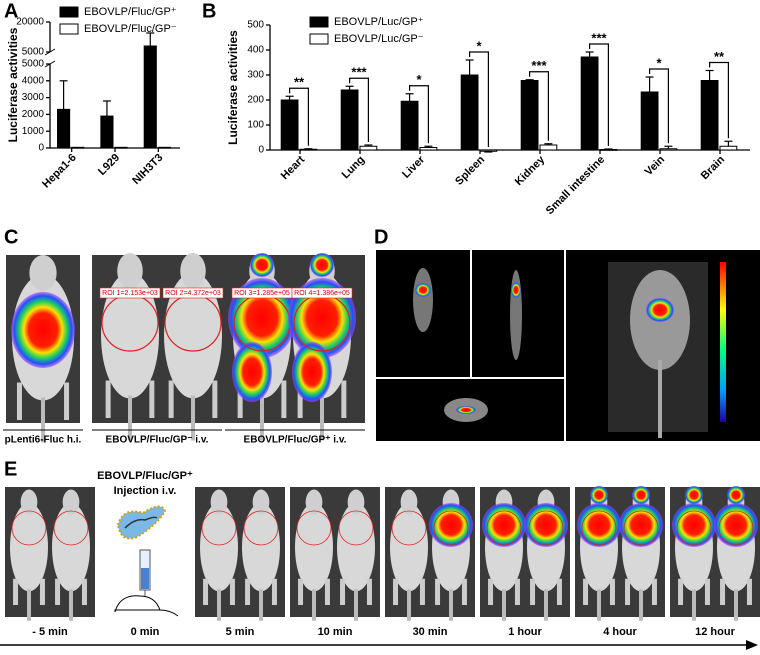  What do you see at coordinates (145, 578) in the screenshot?
I see `syringe-fluid` at bounding box center [145, 578].